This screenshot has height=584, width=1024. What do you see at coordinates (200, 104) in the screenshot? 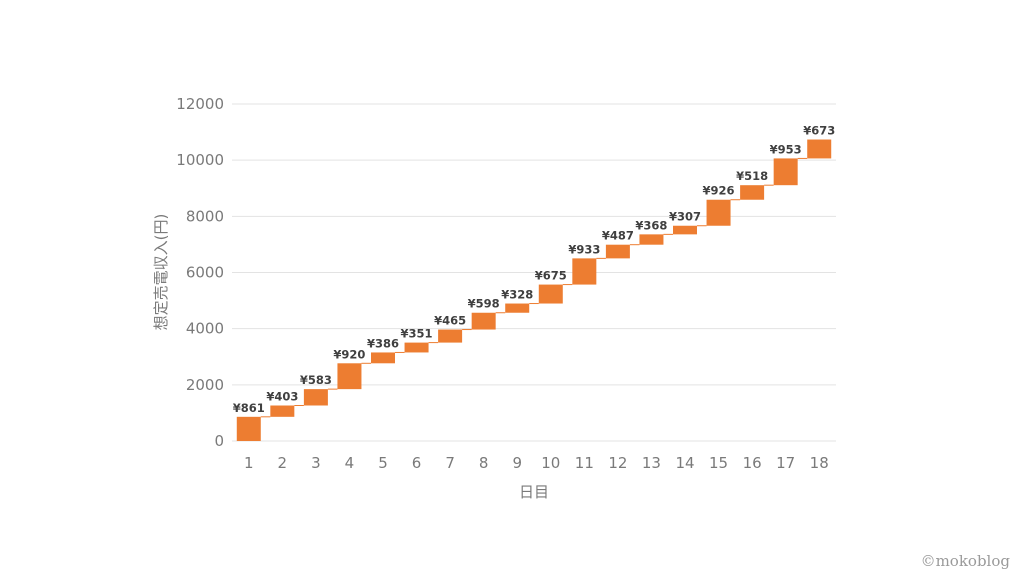
I see `y-tick-label: 12000` at bounding box center [200, 104].